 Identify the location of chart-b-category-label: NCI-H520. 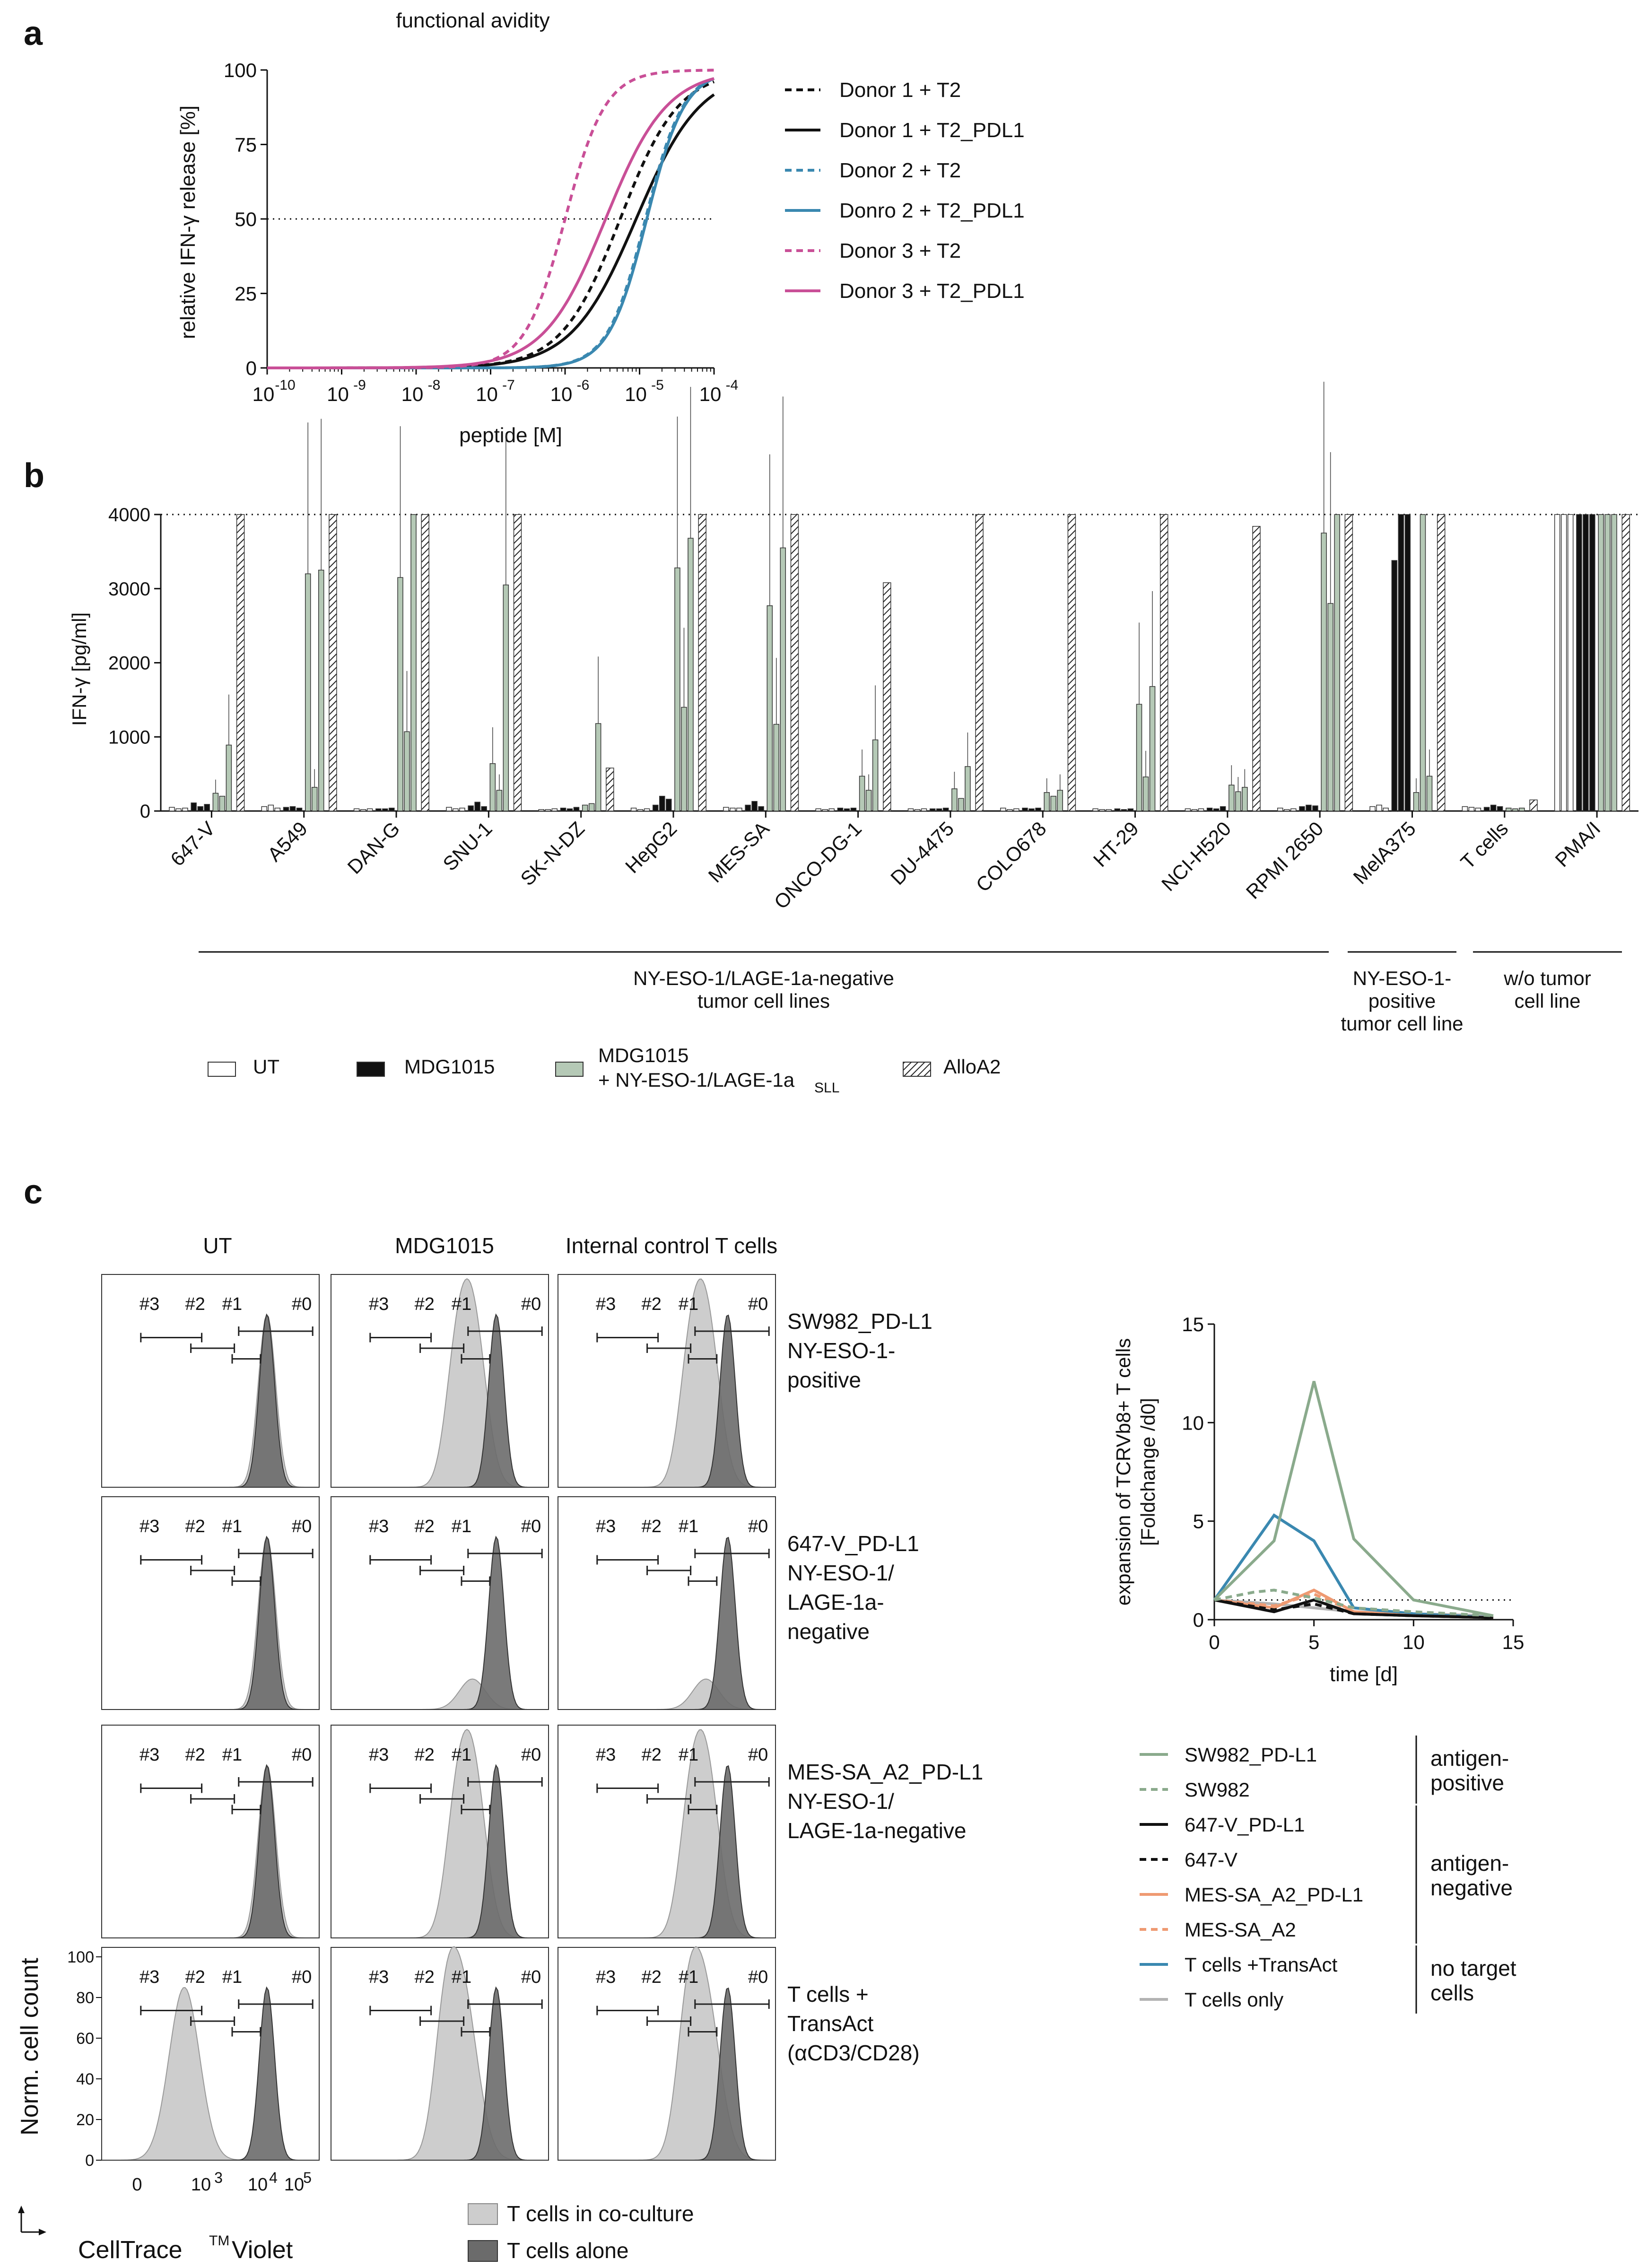
(1196, 856).